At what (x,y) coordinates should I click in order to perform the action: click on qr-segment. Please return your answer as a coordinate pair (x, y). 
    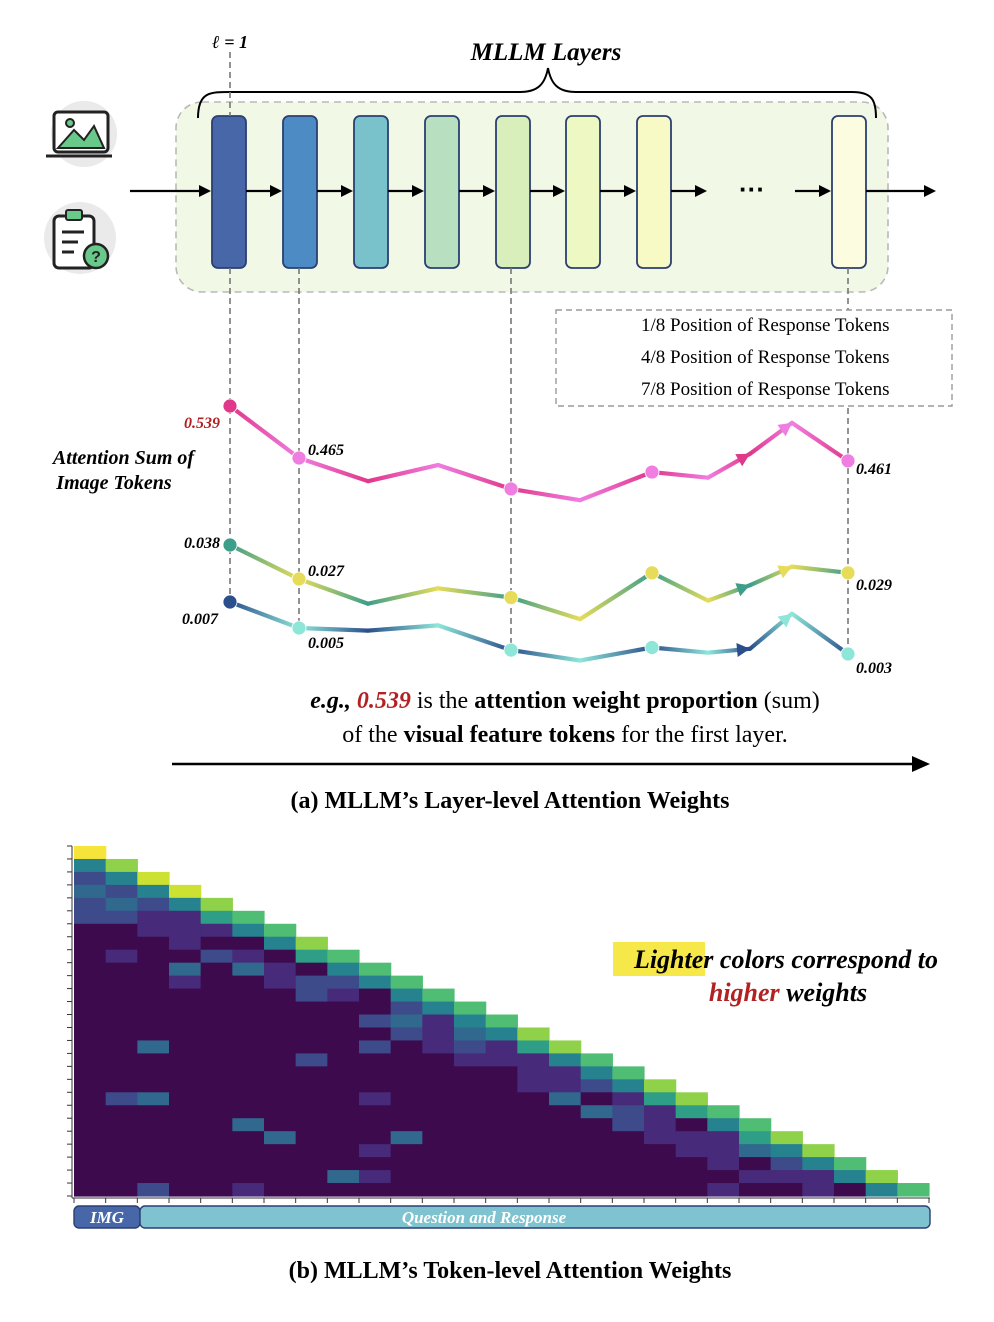
    Looking at the image, I should click on (535, 1217).